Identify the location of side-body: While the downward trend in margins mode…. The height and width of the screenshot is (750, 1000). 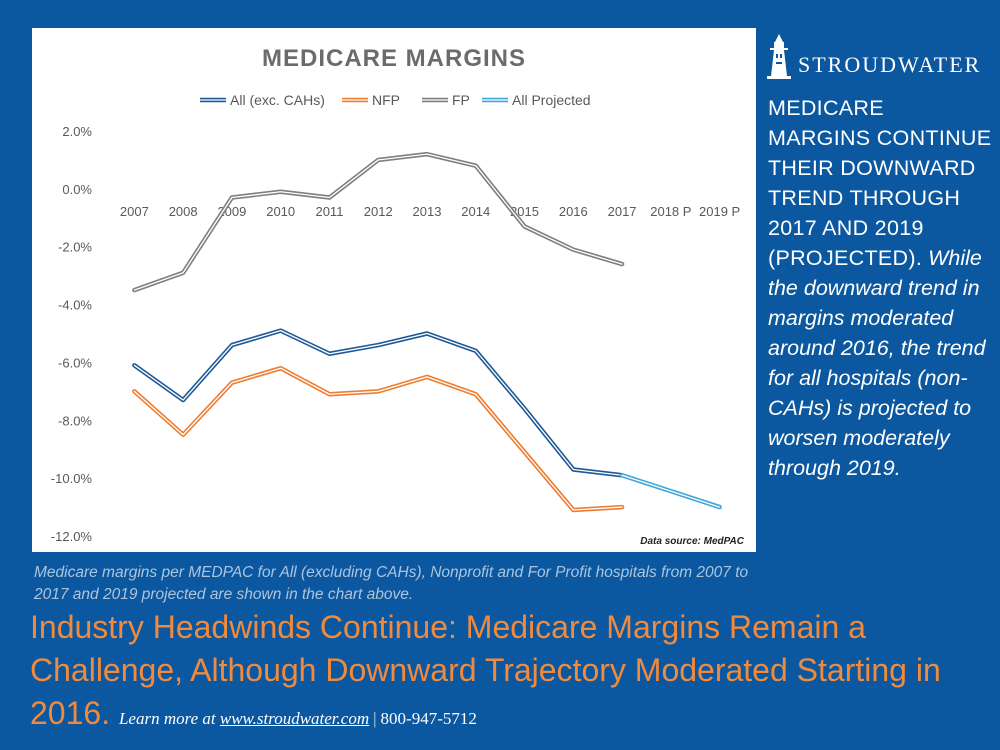
(877, 363).